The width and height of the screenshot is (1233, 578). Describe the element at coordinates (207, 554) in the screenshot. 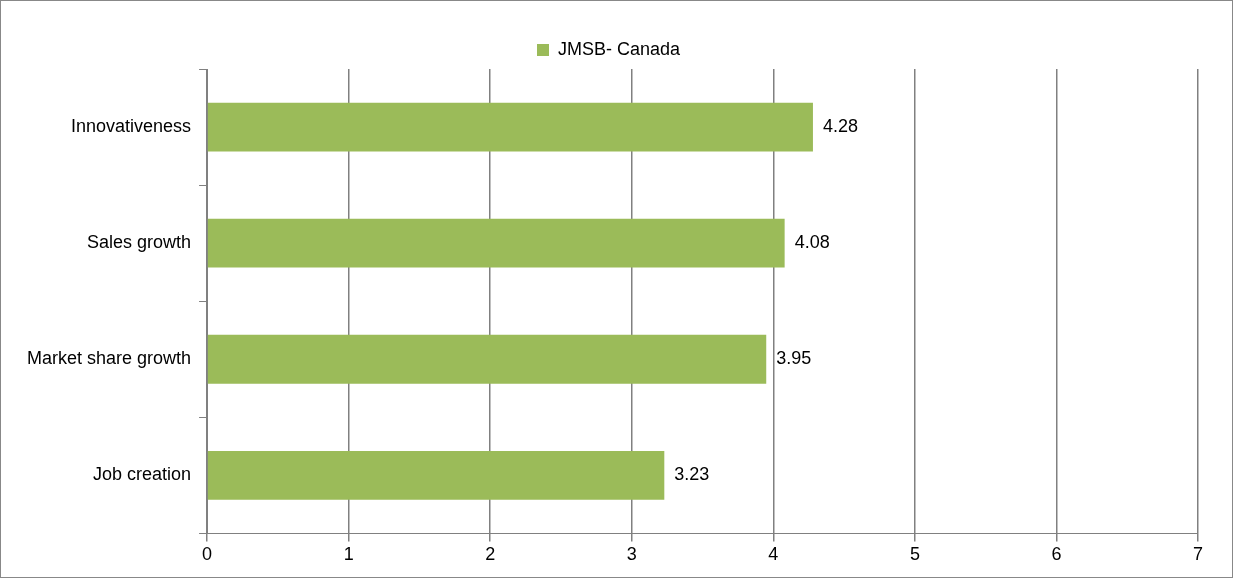

I see `x-tick-label: 0` at that location.